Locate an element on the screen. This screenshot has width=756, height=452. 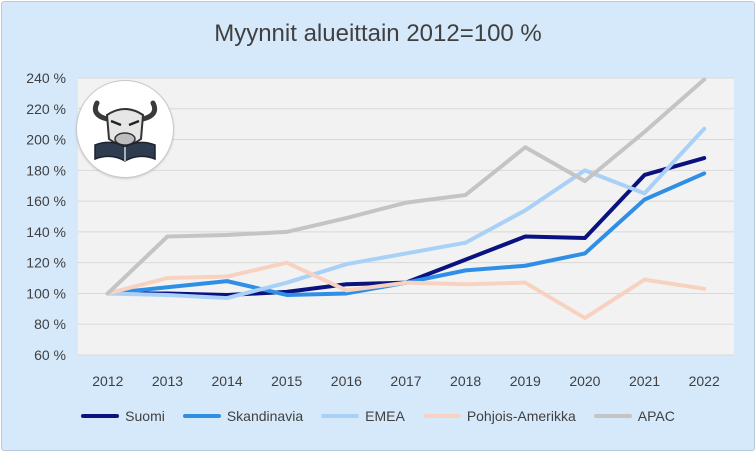
series-line-pohjois-amerikka is located at coordinates (406, 290).